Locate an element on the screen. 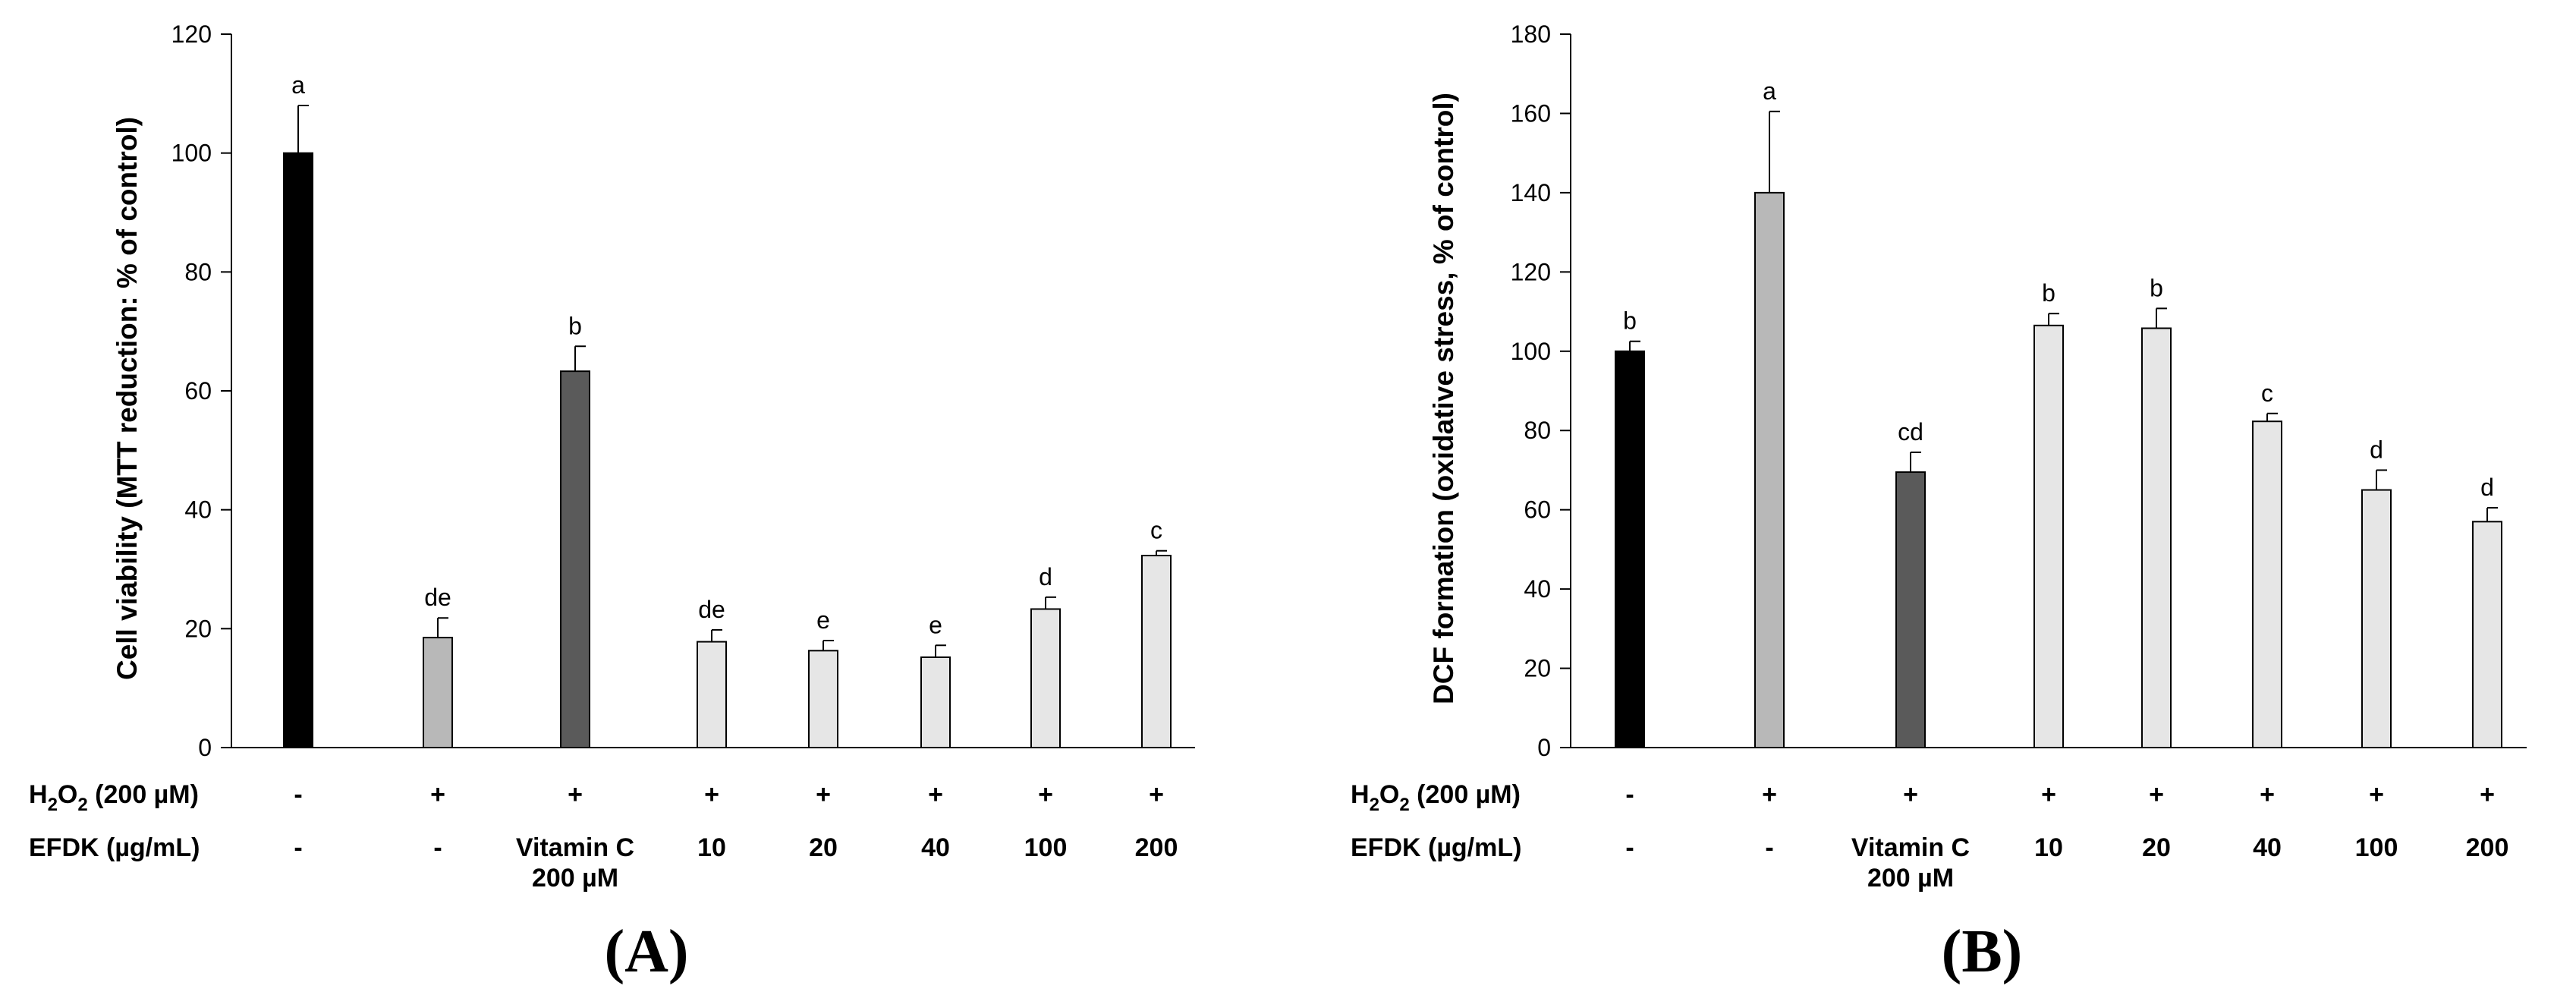  panel-label-b: (B) is located at coordinates (1982, 951).